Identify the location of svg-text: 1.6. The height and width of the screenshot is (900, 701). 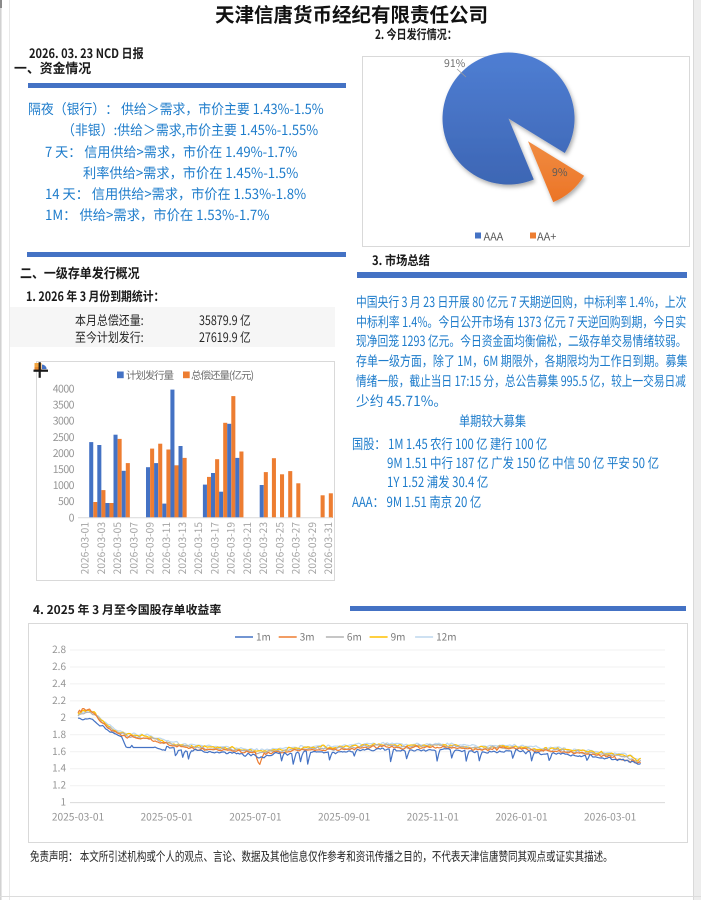
(59, 750).